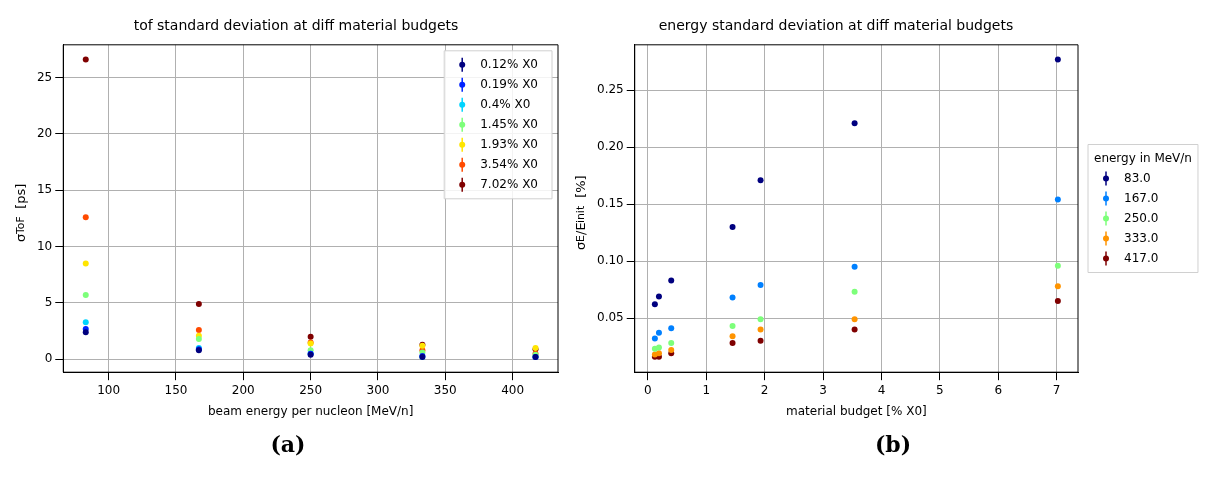  What do you see at coordinates (940, 389) in the screenshot?
I see `x-tick-label: 5` at bounding box center [940, 389].